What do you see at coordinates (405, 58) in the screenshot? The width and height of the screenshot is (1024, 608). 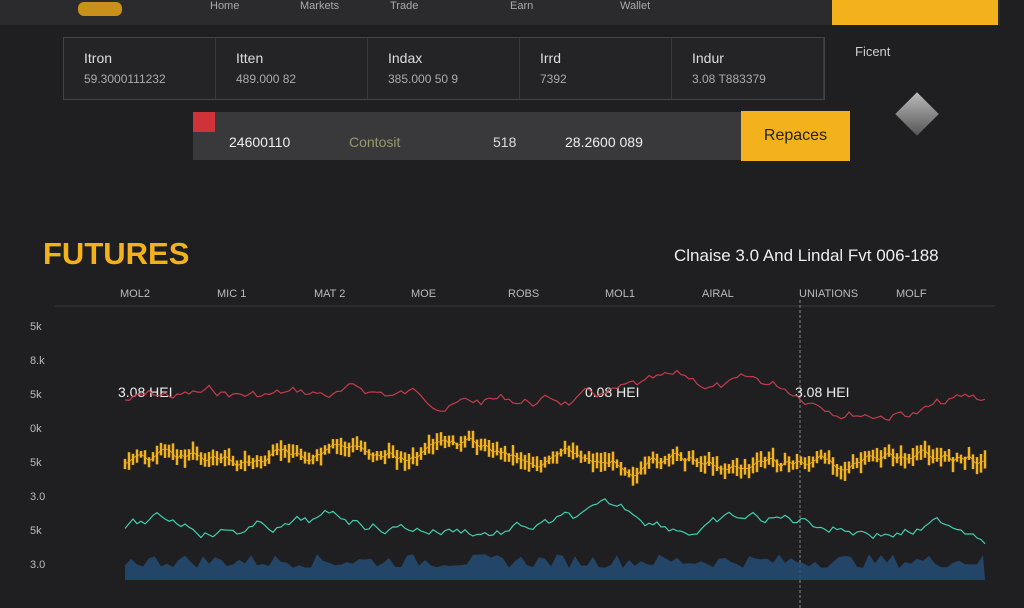 I see `stat-name: Indax` at bounding box center [405, 58].